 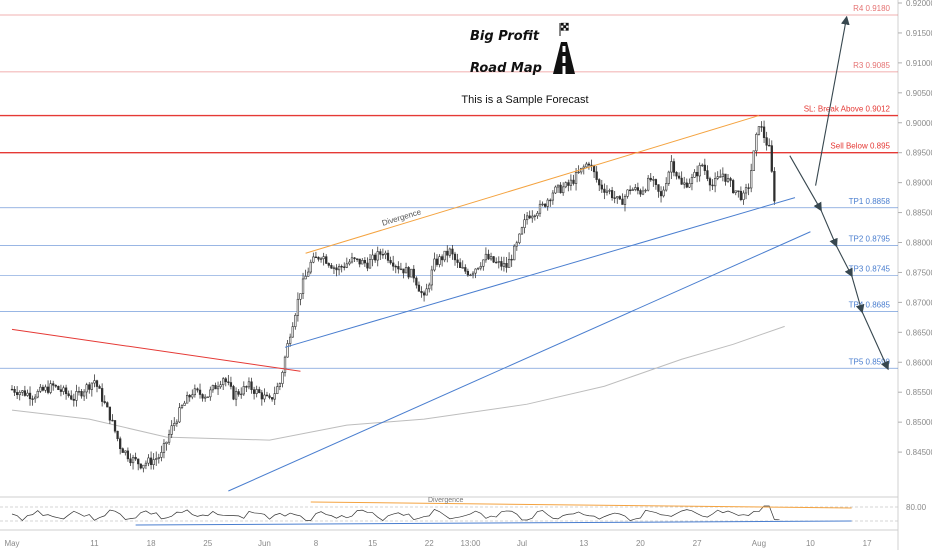 What do you see at coordinates (847, 109) in the screenshot?
I see `level-label: SL: Break Above 0.9012` at bounding box center [847, 109].